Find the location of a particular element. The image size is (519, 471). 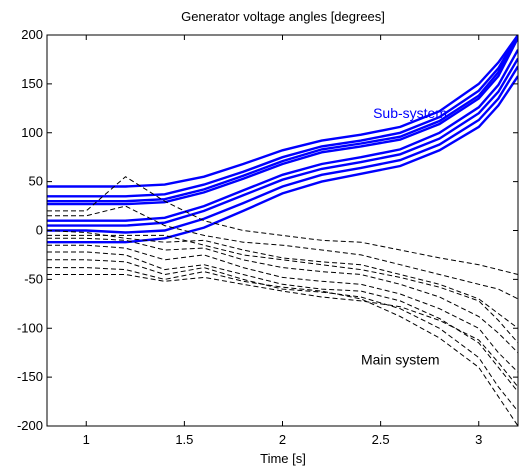

annotation-subsystem: Sub-system is located at coordinates (410, 113).